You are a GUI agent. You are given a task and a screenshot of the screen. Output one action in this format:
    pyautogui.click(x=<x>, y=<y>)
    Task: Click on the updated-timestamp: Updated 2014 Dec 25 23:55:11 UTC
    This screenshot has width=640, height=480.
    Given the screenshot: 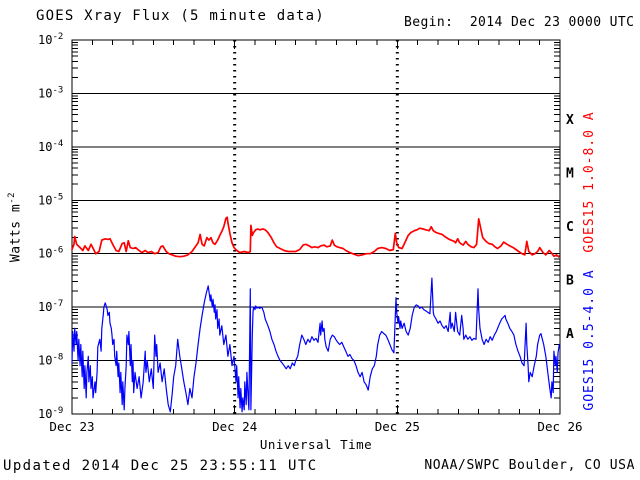 What is the action you would take?
    pyautogui.click(x=160, y=466)
    